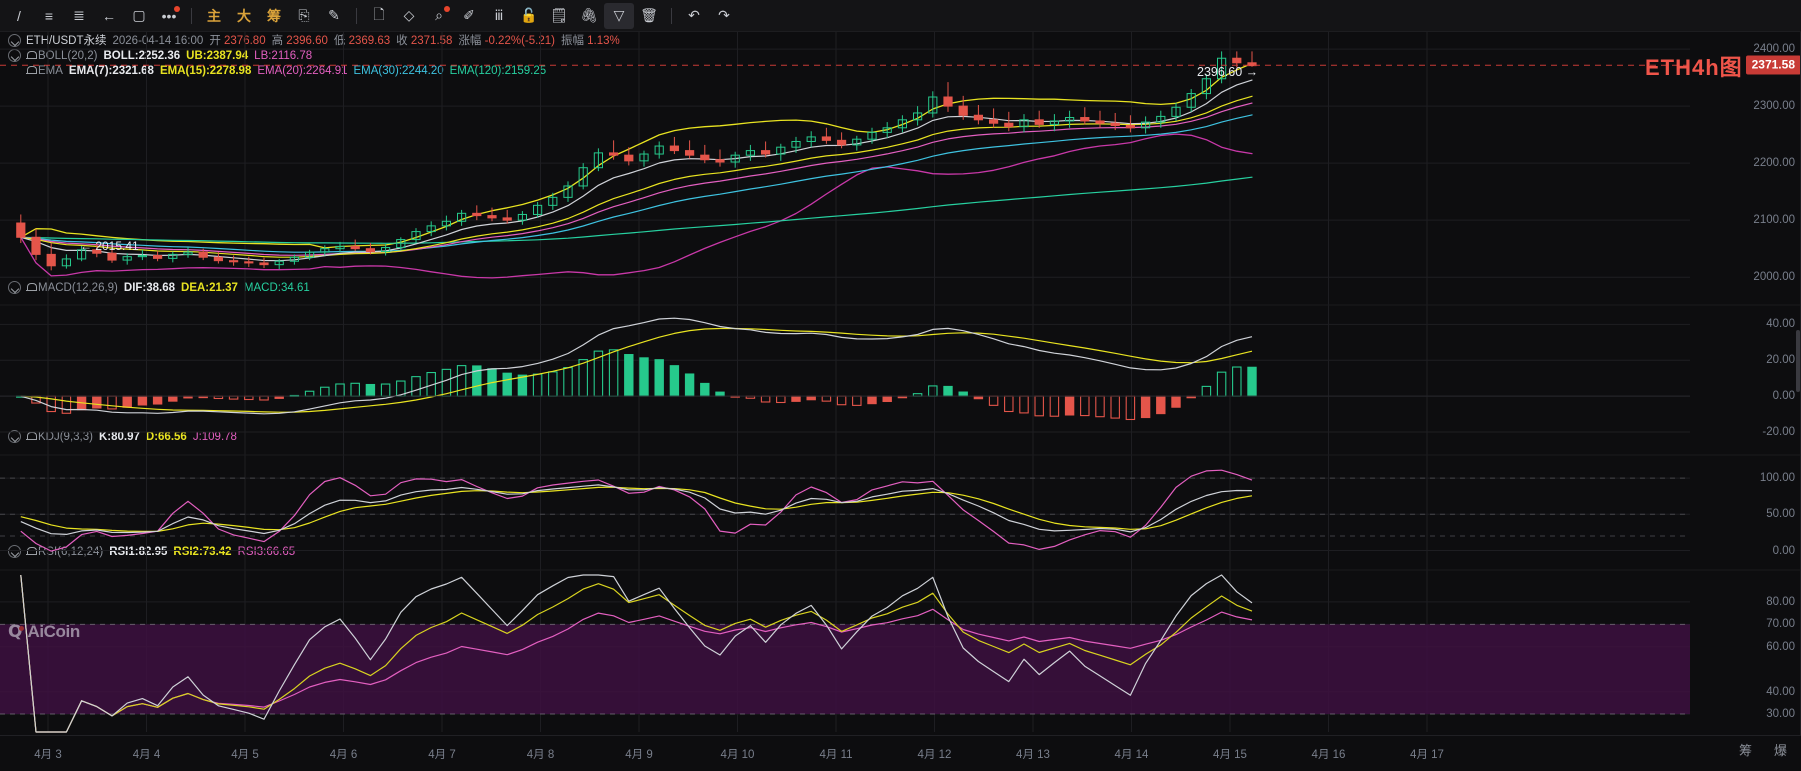 The width and height of the screenshot is (1801, 771). Describe the element at coordinates (53, 631) in the screenshot. I see `logo-text: AiCoin` at that location.